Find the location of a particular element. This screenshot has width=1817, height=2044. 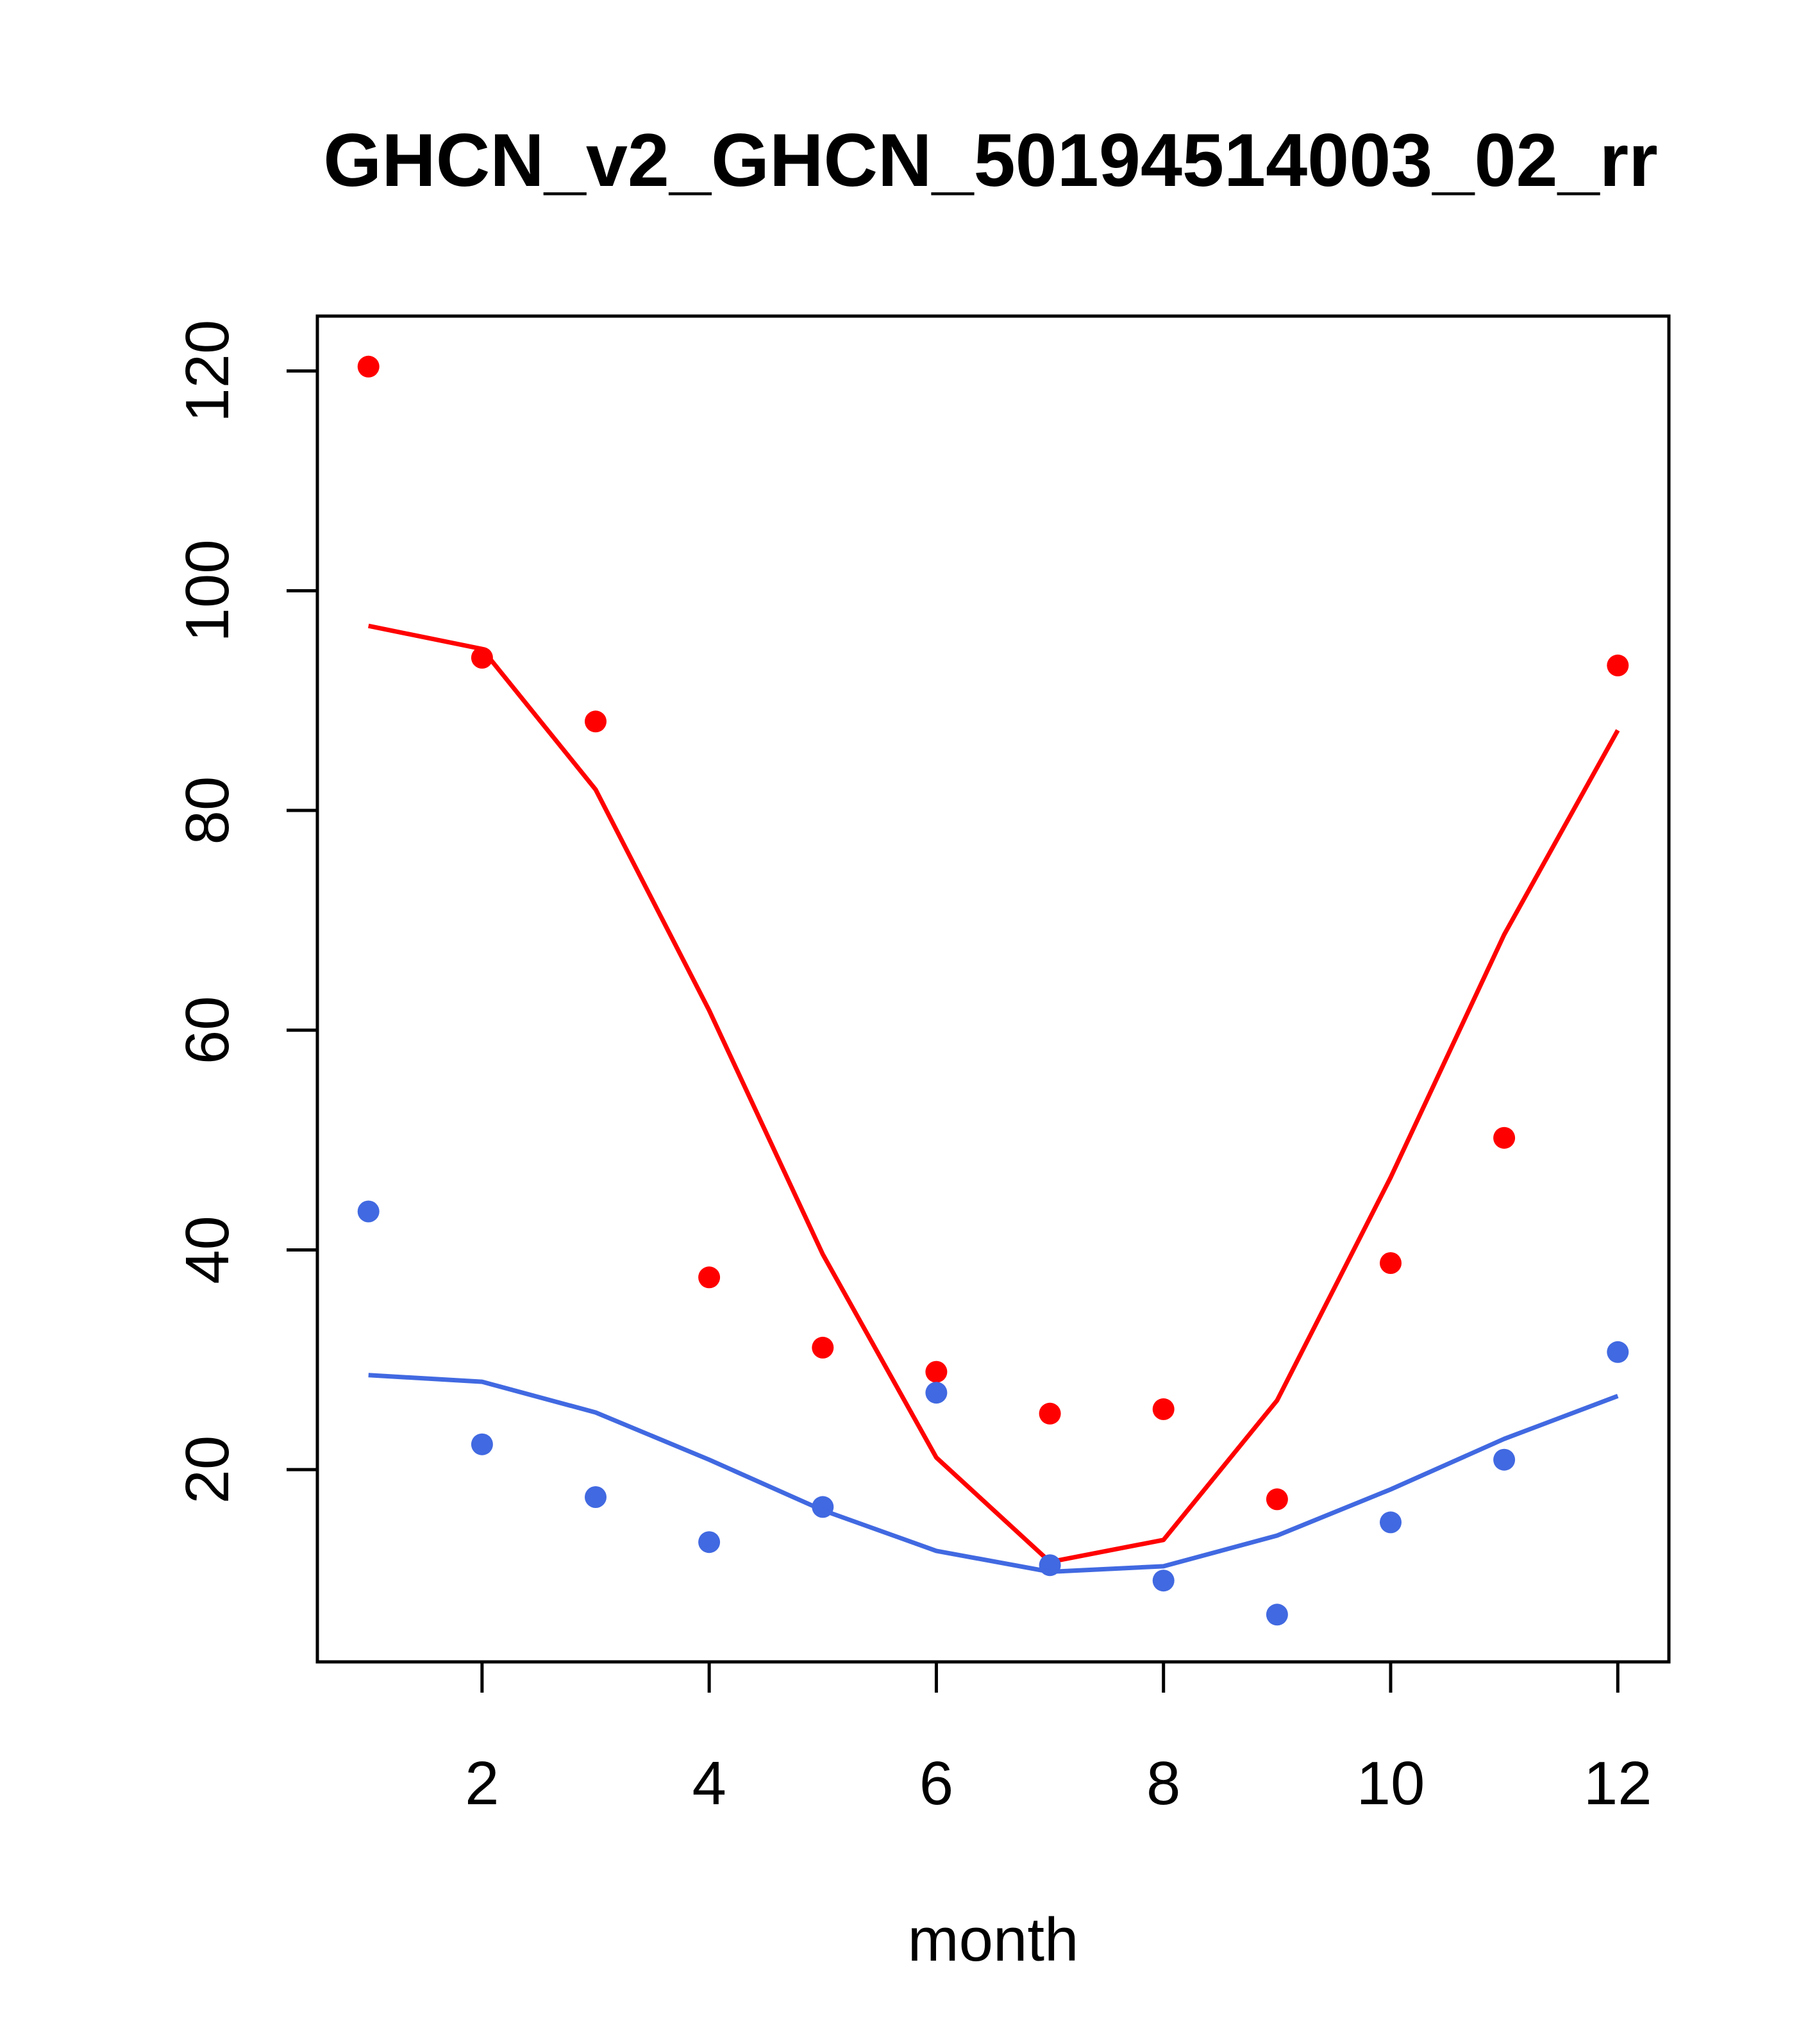

y-tick-label: 120 is located at coordinates (208, 371).